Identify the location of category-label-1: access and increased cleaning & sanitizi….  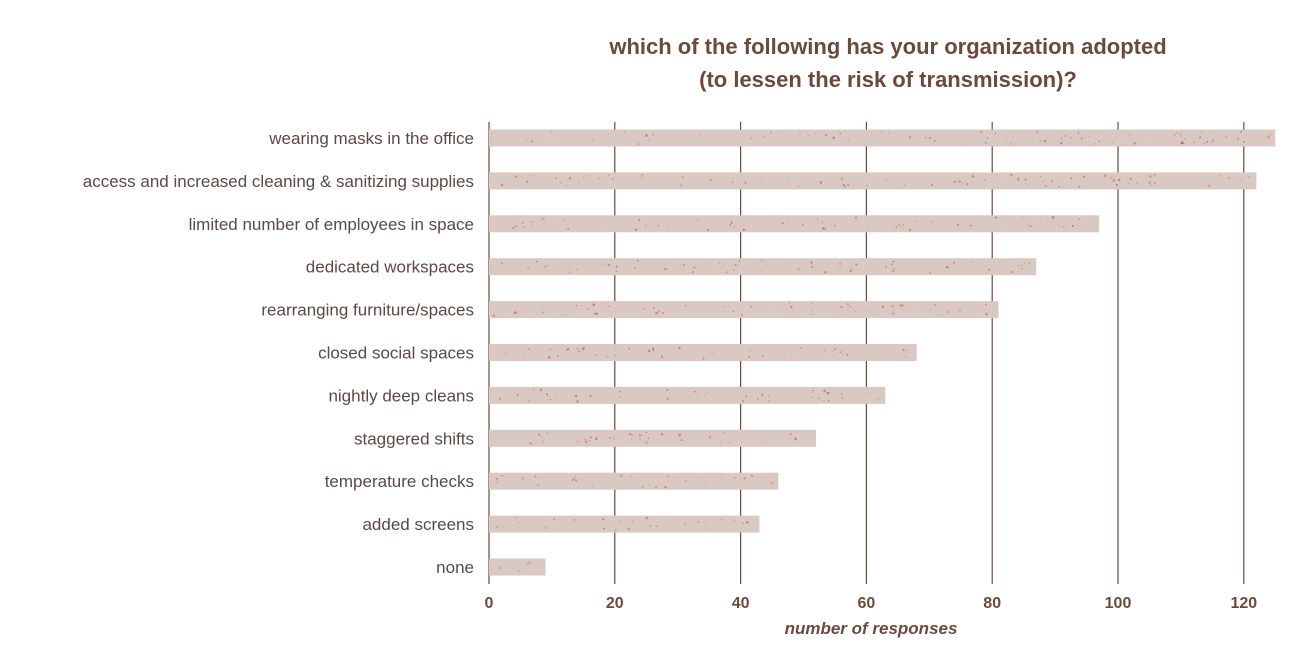
(278, 181).